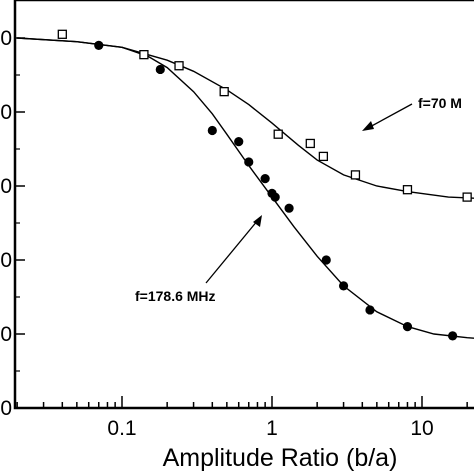  What do you see at coordinates (175, 296) in the screenshot?
I see `annotation-178mhz: f=178.6 MHz` at bounding box center [175, 296].